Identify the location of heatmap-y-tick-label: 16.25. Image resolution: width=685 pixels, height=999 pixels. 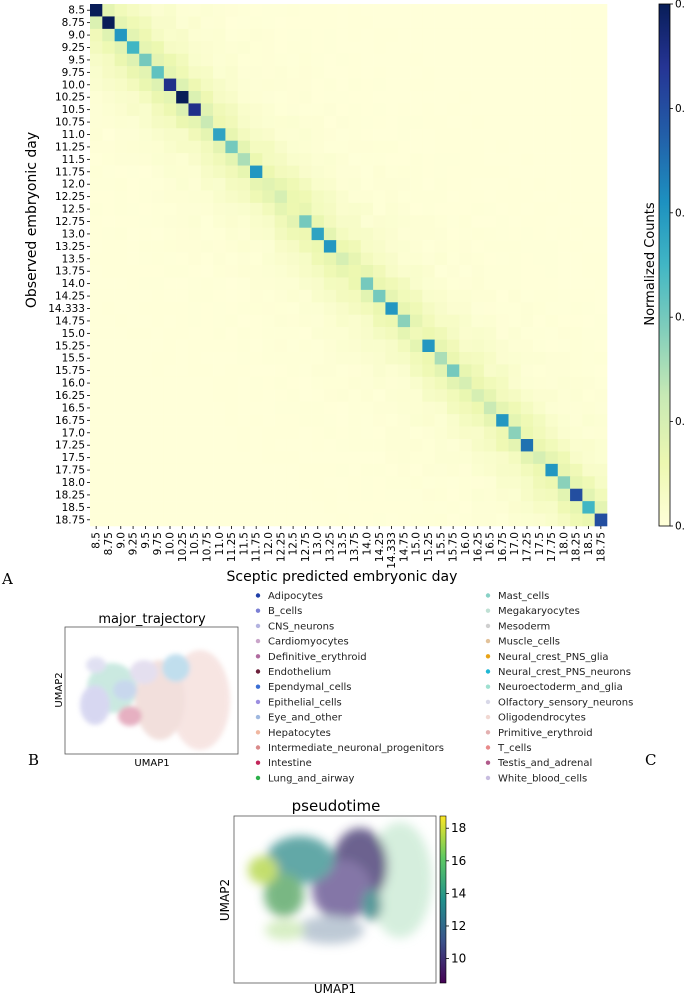
(70, 396).